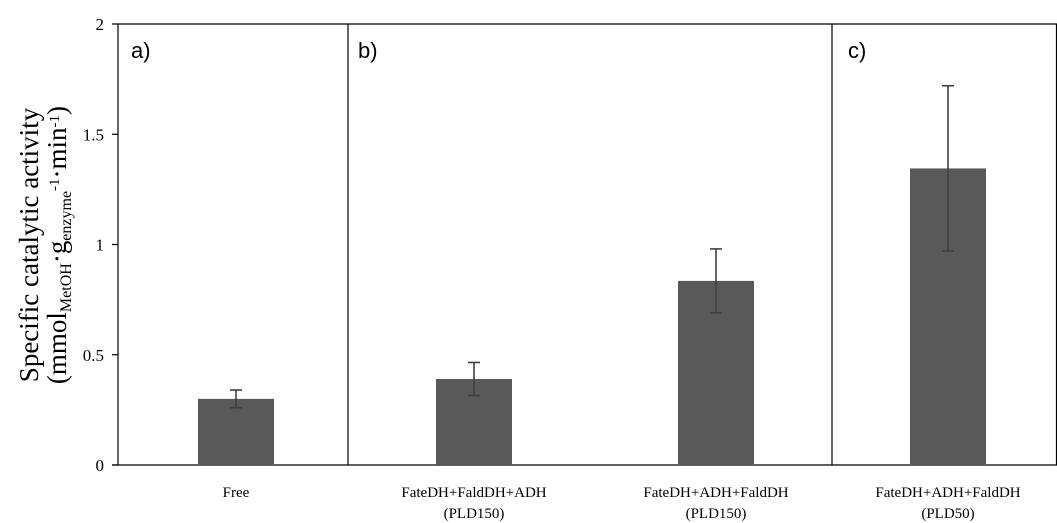  What do you see at coordinates (100, 245) in the screenshot?
I see `y-tick-label: 1` at bounding box center [100, 245].